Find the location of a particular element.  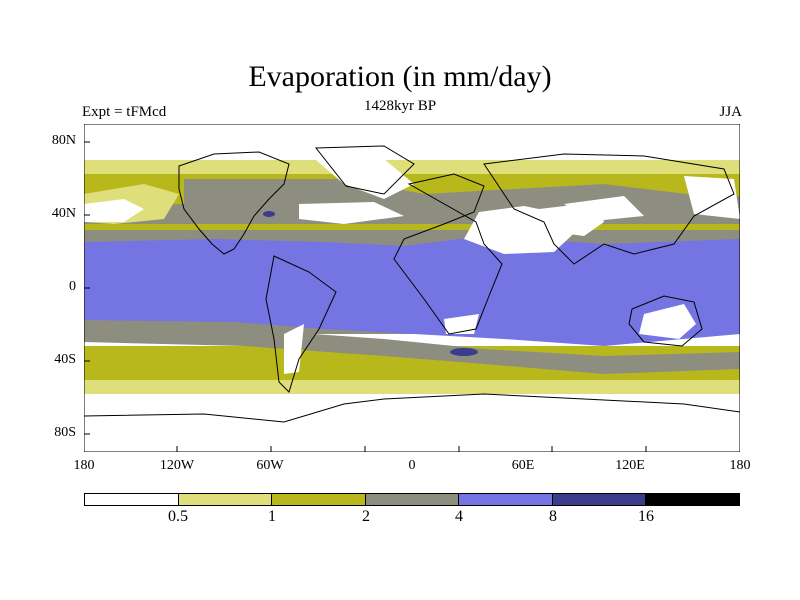

north-america-coast is located at coordinates (234, 203).